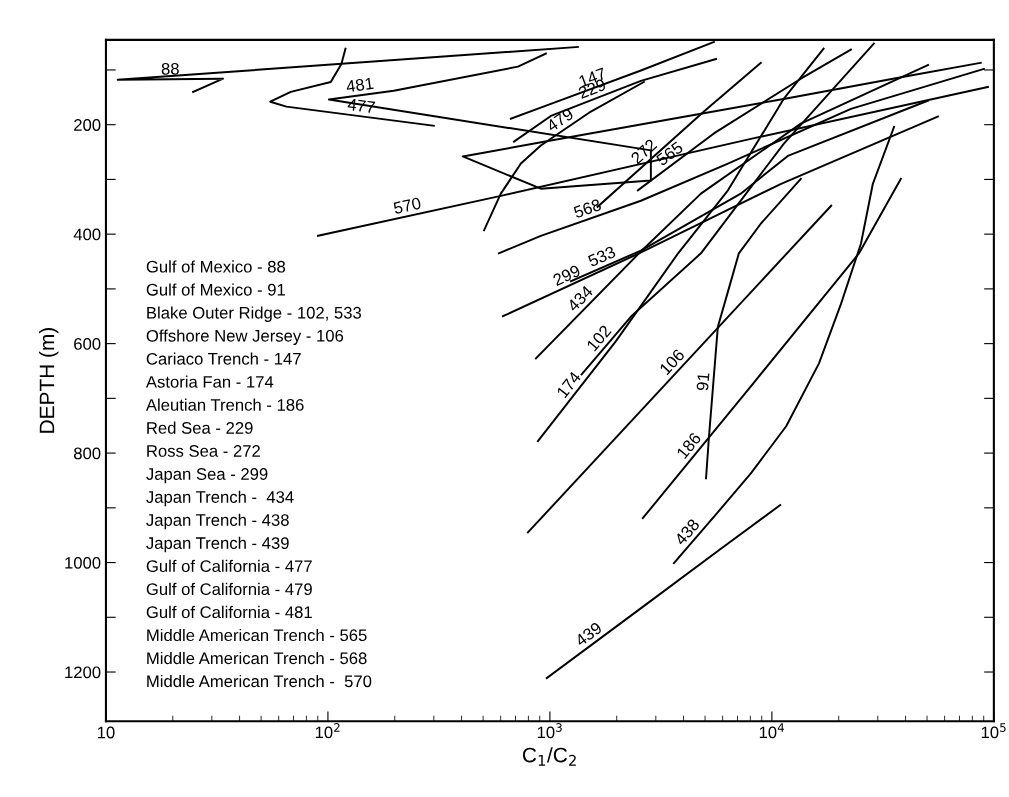  What do you see at coordinates (83, 672) in the screenshot?
I see `y-tick-label: 1200` at bounding box center [83, 672].